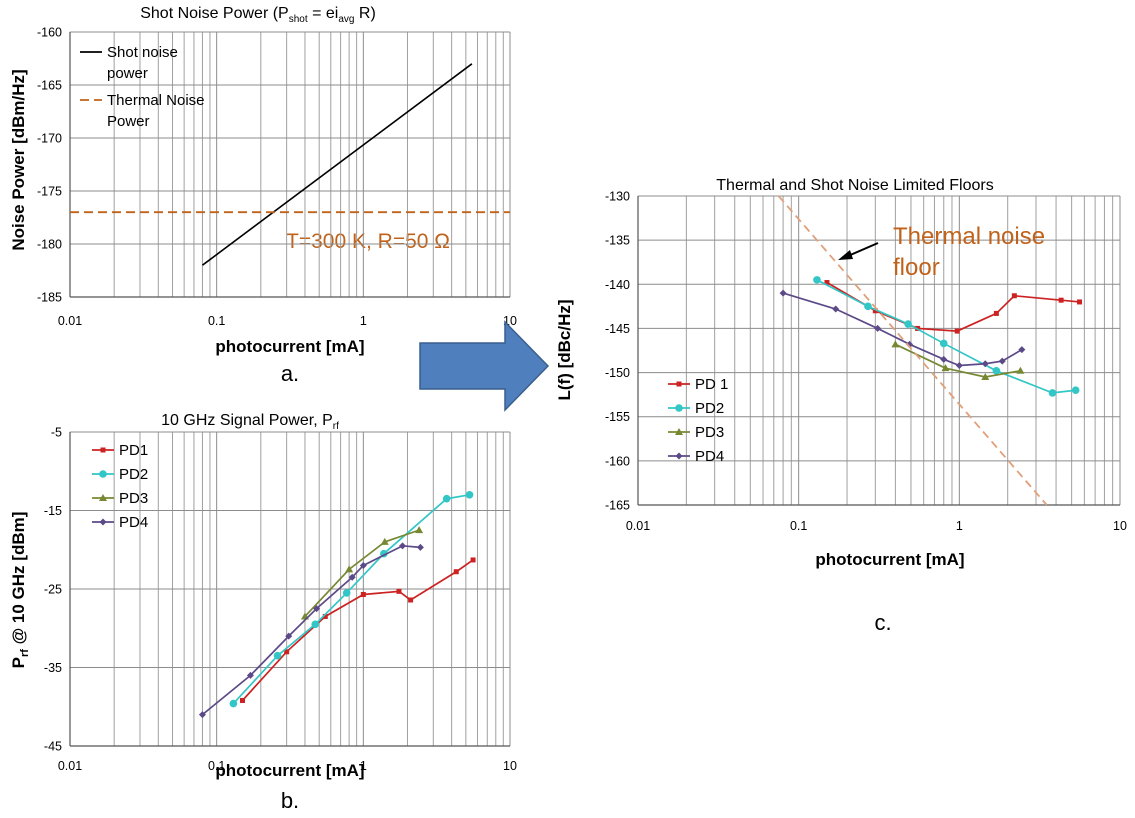  Describe the element at coordinates (617, 285) in the screenshot. I see `y-tick-label: -140` at that location.